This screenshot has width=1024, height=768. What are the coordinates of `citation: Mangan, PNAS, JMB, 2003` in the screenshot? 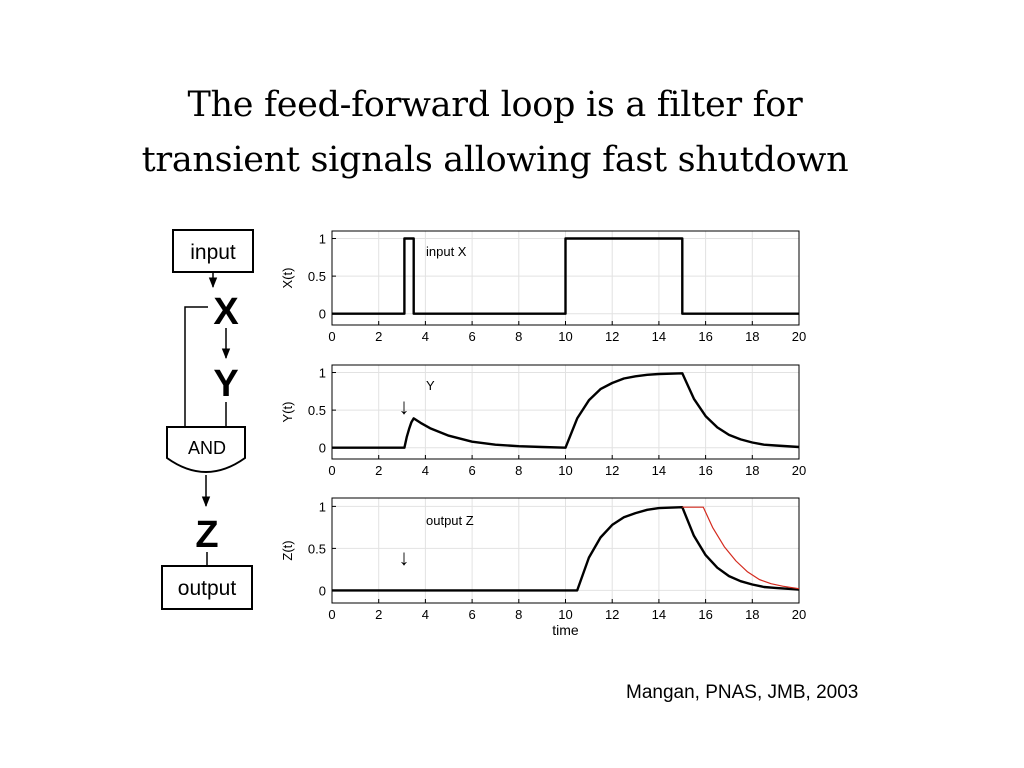 It's located at (742, 692).